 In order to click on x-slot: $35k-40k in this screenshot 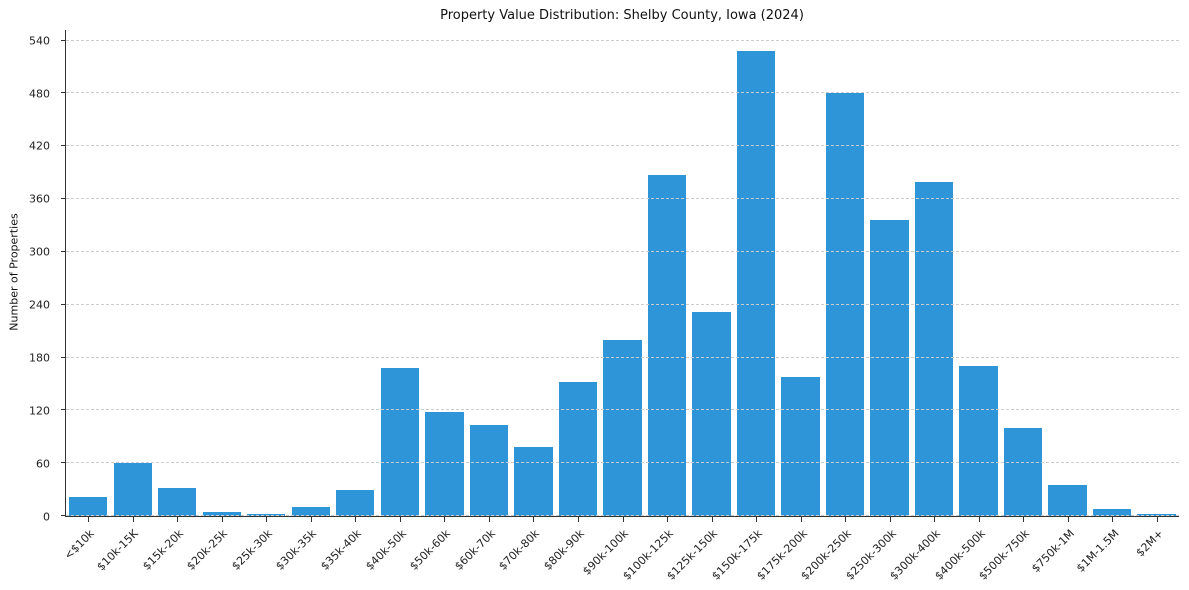, I will do `click(347, 554)`.